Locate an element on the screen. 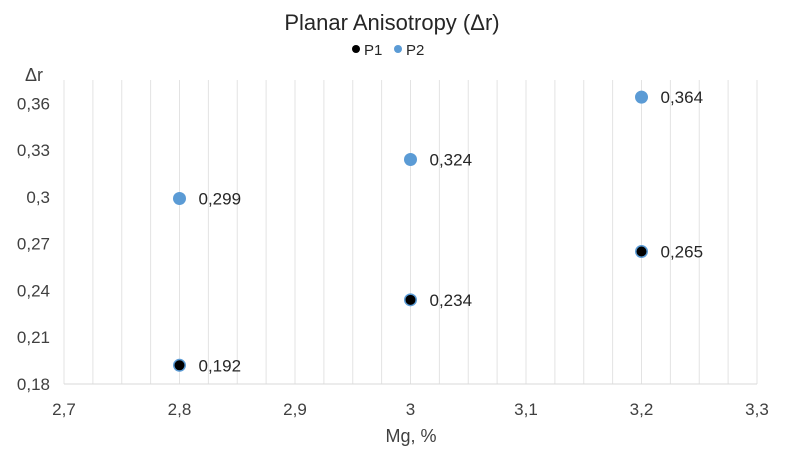 The image size is (785, 450). y-axis-title: Δr is located at coordinates (34, 75).